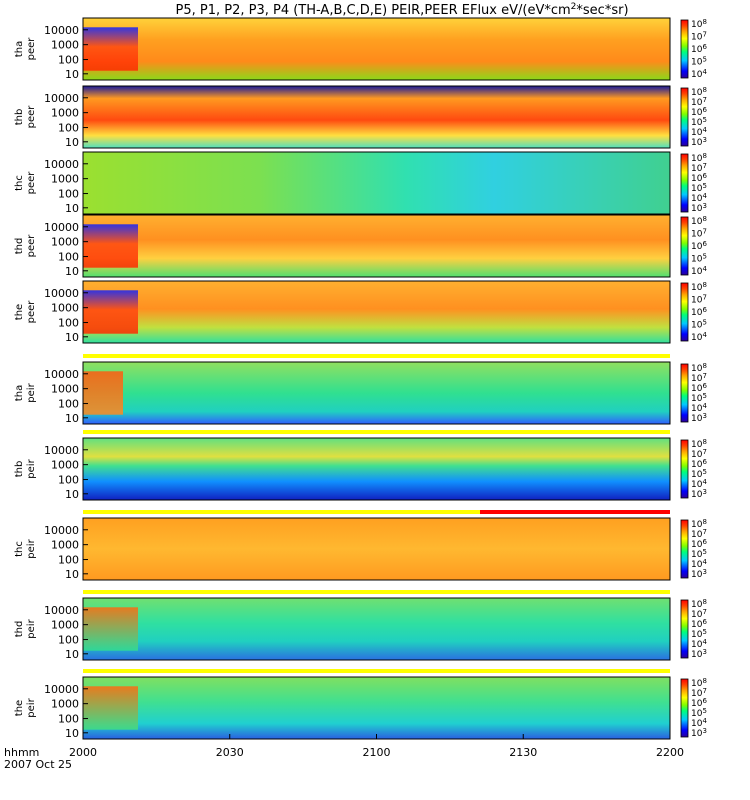 The image size is (750, 800). What do you see at coordinates (230, 752) in the screenshot?
I see `x-tick-label: 2030` at bounding box center [230, 752].